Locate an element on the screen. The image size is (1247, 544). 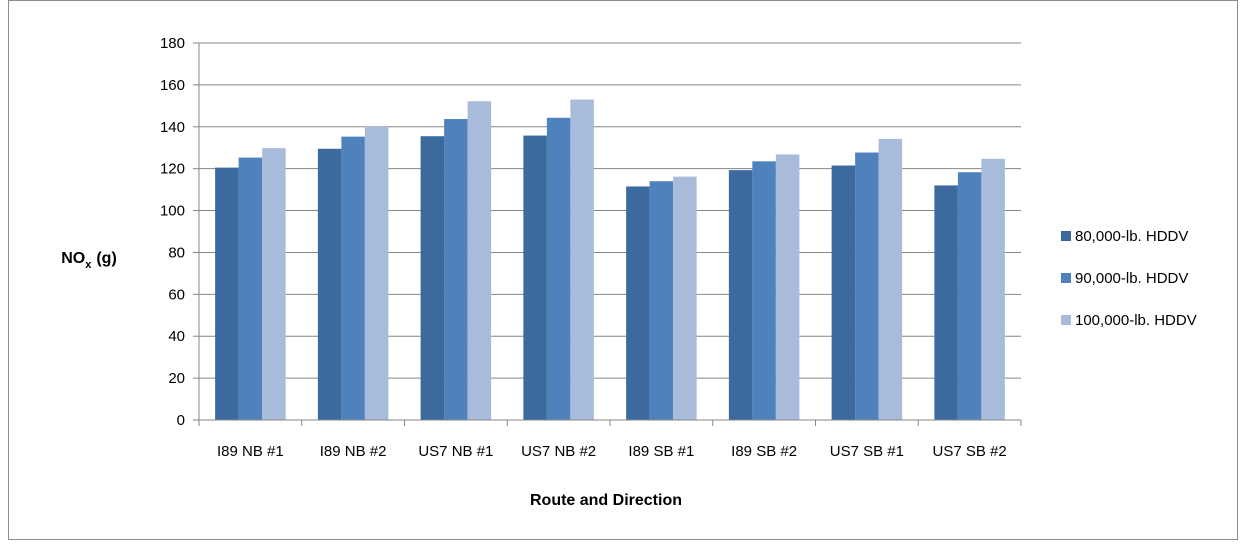
x-tick-label: US7 NB #2 is located at coordinates (558, 451).